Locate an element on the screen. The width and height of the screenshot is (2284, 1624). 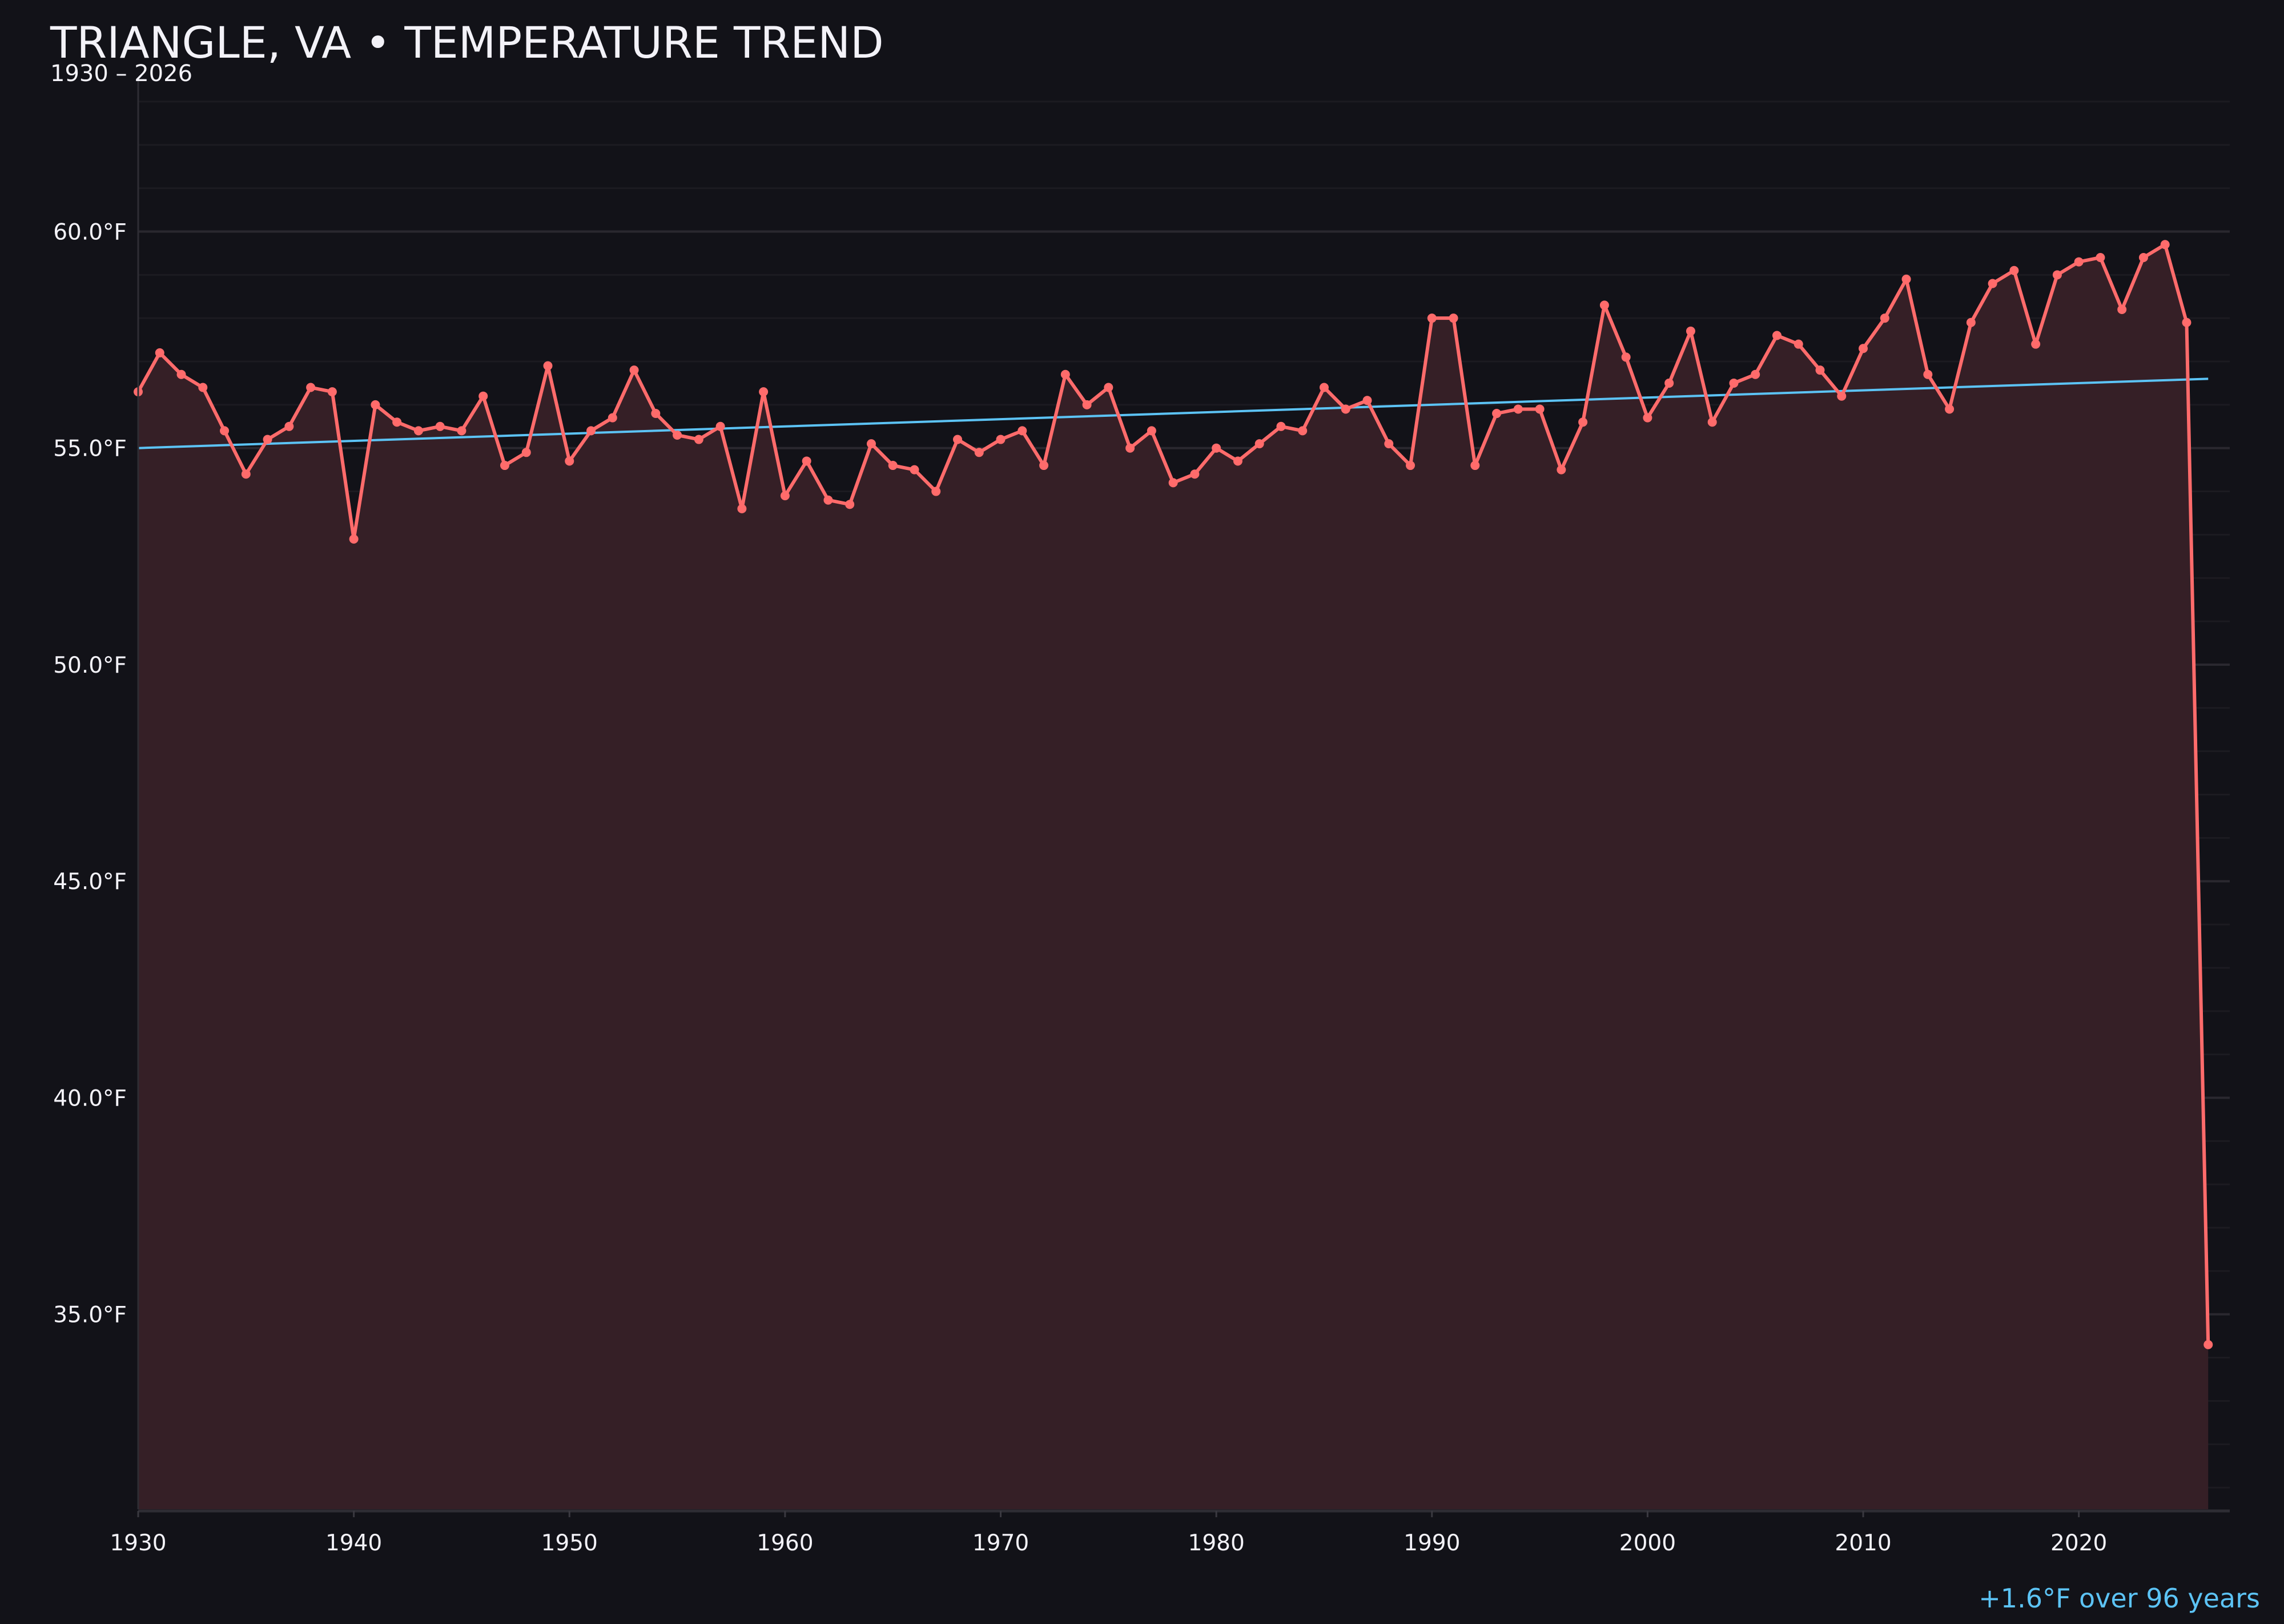
data-point-1948 is located at coordinates (526, 452).